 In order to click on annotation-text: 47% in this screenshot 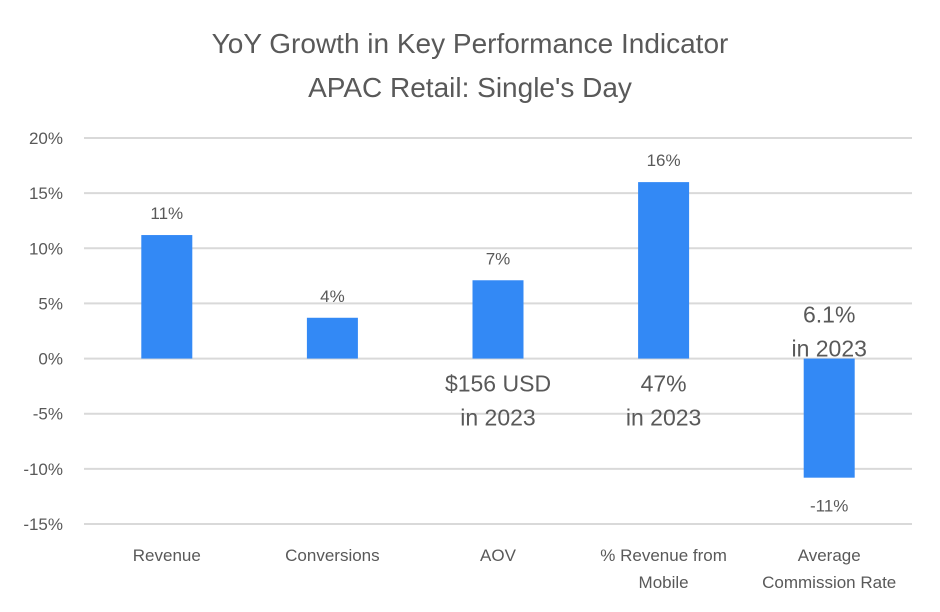, I will do `click(664, 384)`.